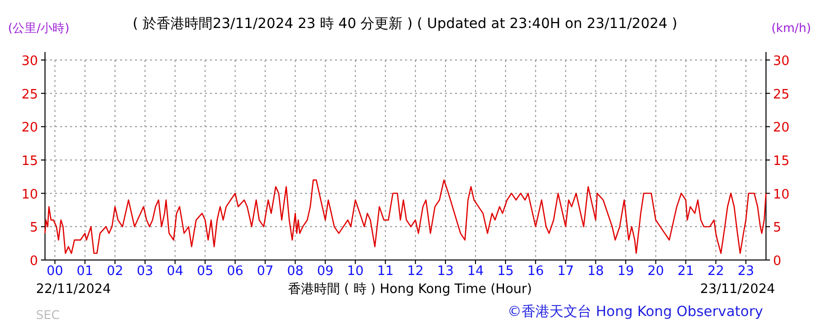  I want to click on y2-tick-label: 5, so click(777, 228).